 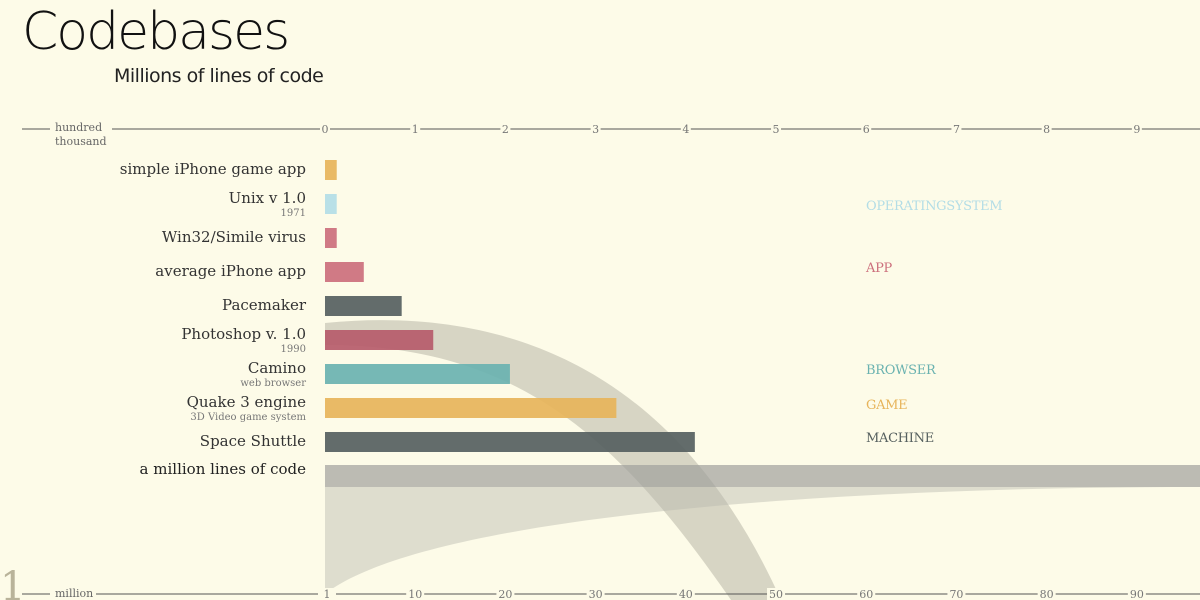 I want to click on chart-title: Codebases, so click(x=156, y=32).